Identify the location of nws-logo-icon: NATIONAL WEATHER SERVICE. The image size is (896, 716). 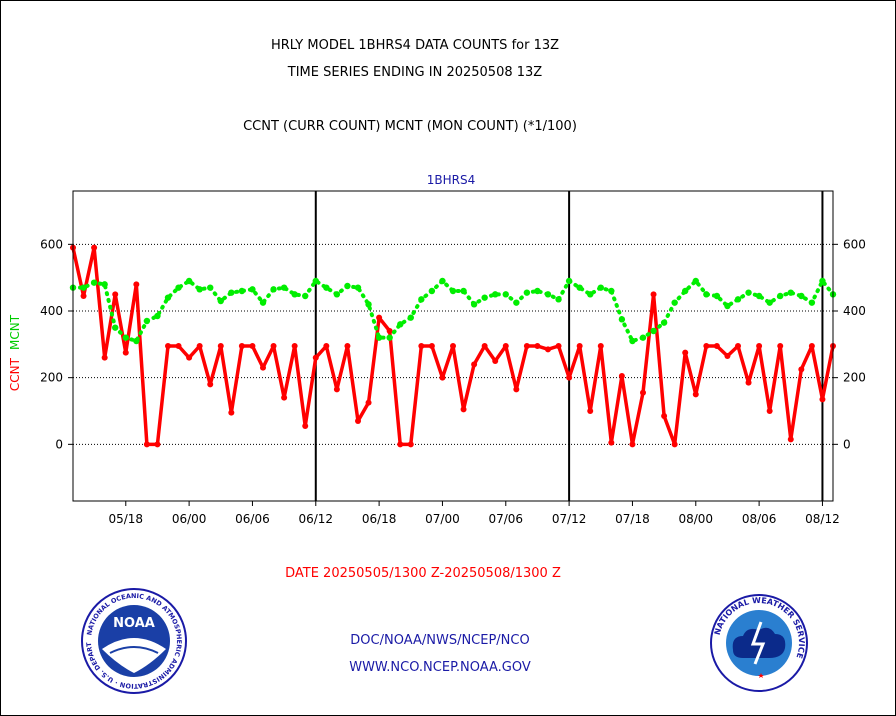
(759, 643).